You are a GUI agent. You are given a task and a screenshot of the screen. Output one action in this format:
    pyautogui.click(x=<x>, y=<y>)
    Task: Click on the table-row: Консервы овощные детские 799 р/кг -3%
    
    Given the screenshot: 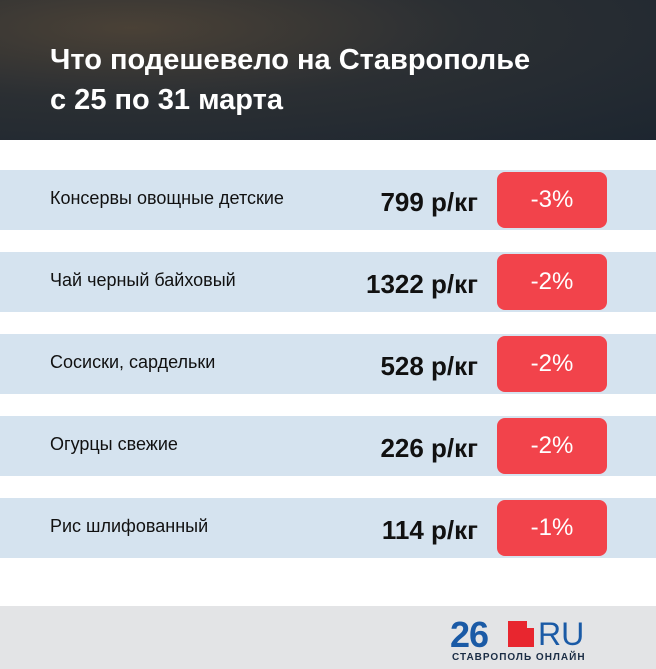 What is the action you would take?
    pyautogui.click(x=328, y=200)
    